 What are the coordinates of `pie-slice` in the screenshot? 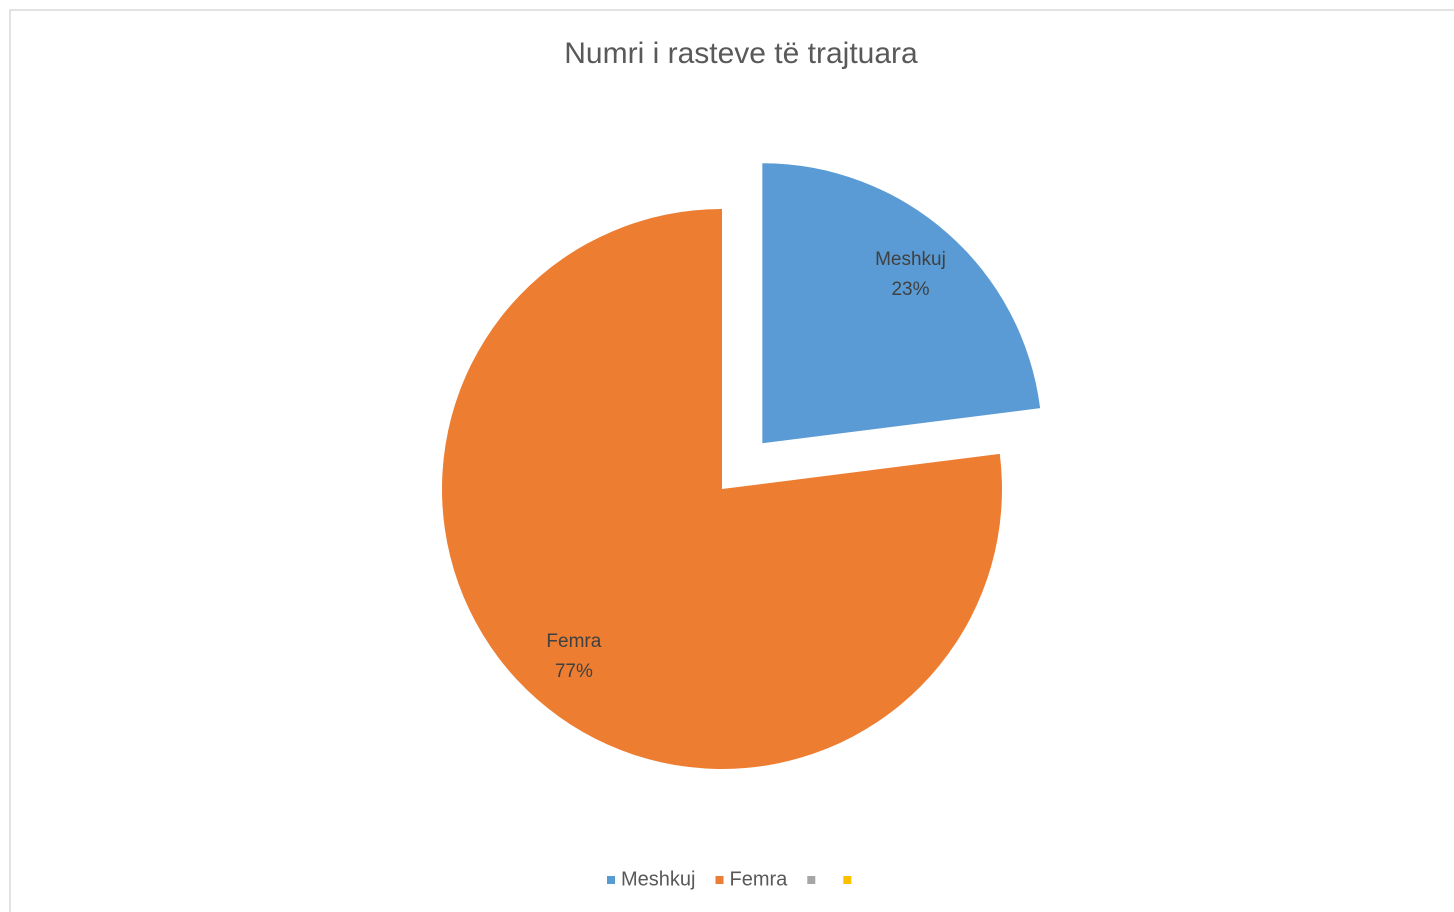 It's located at (901, 303).